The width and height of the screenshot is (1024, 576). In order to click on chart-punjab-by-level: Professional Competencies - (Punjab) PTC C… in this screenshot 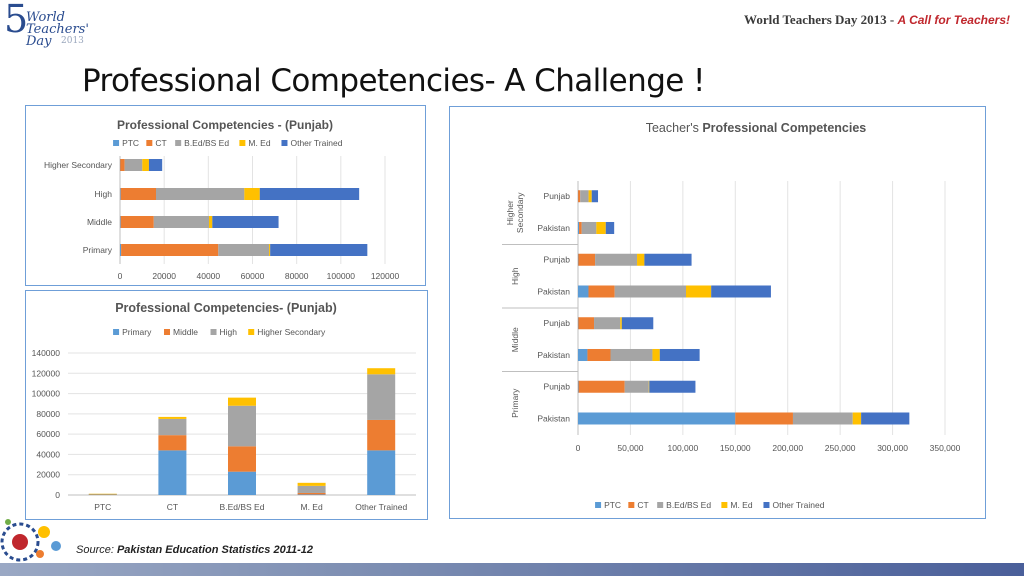, I will do `click(221, 199)`.